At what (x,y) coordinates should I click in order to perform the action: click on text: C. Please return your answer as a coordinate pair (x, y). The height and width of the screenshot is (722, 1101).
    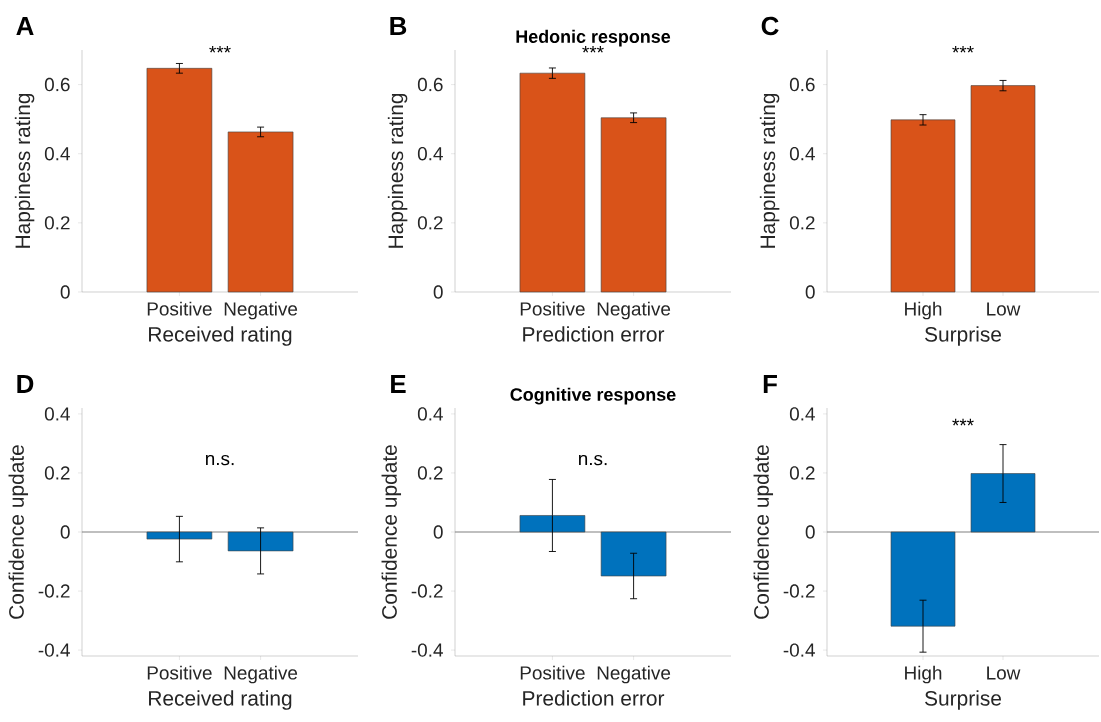
    Looking at the image, I should click on (770, 26).